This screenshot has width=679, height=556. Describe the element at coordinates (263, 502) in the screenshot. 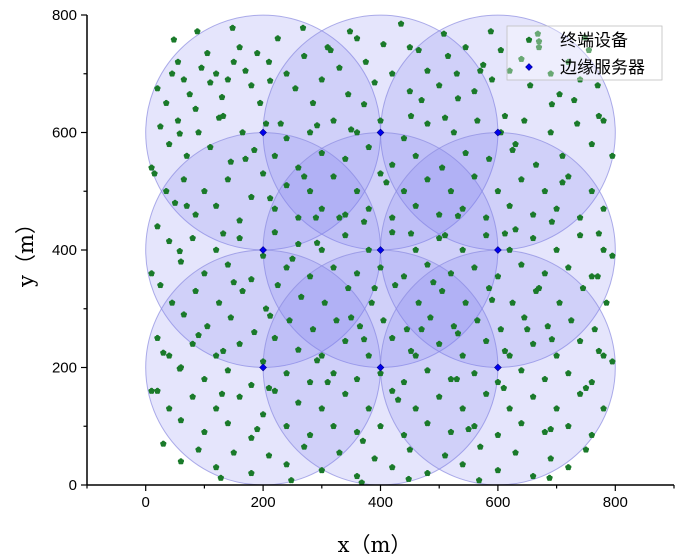

I see `x-tick-label: 200` at that location.